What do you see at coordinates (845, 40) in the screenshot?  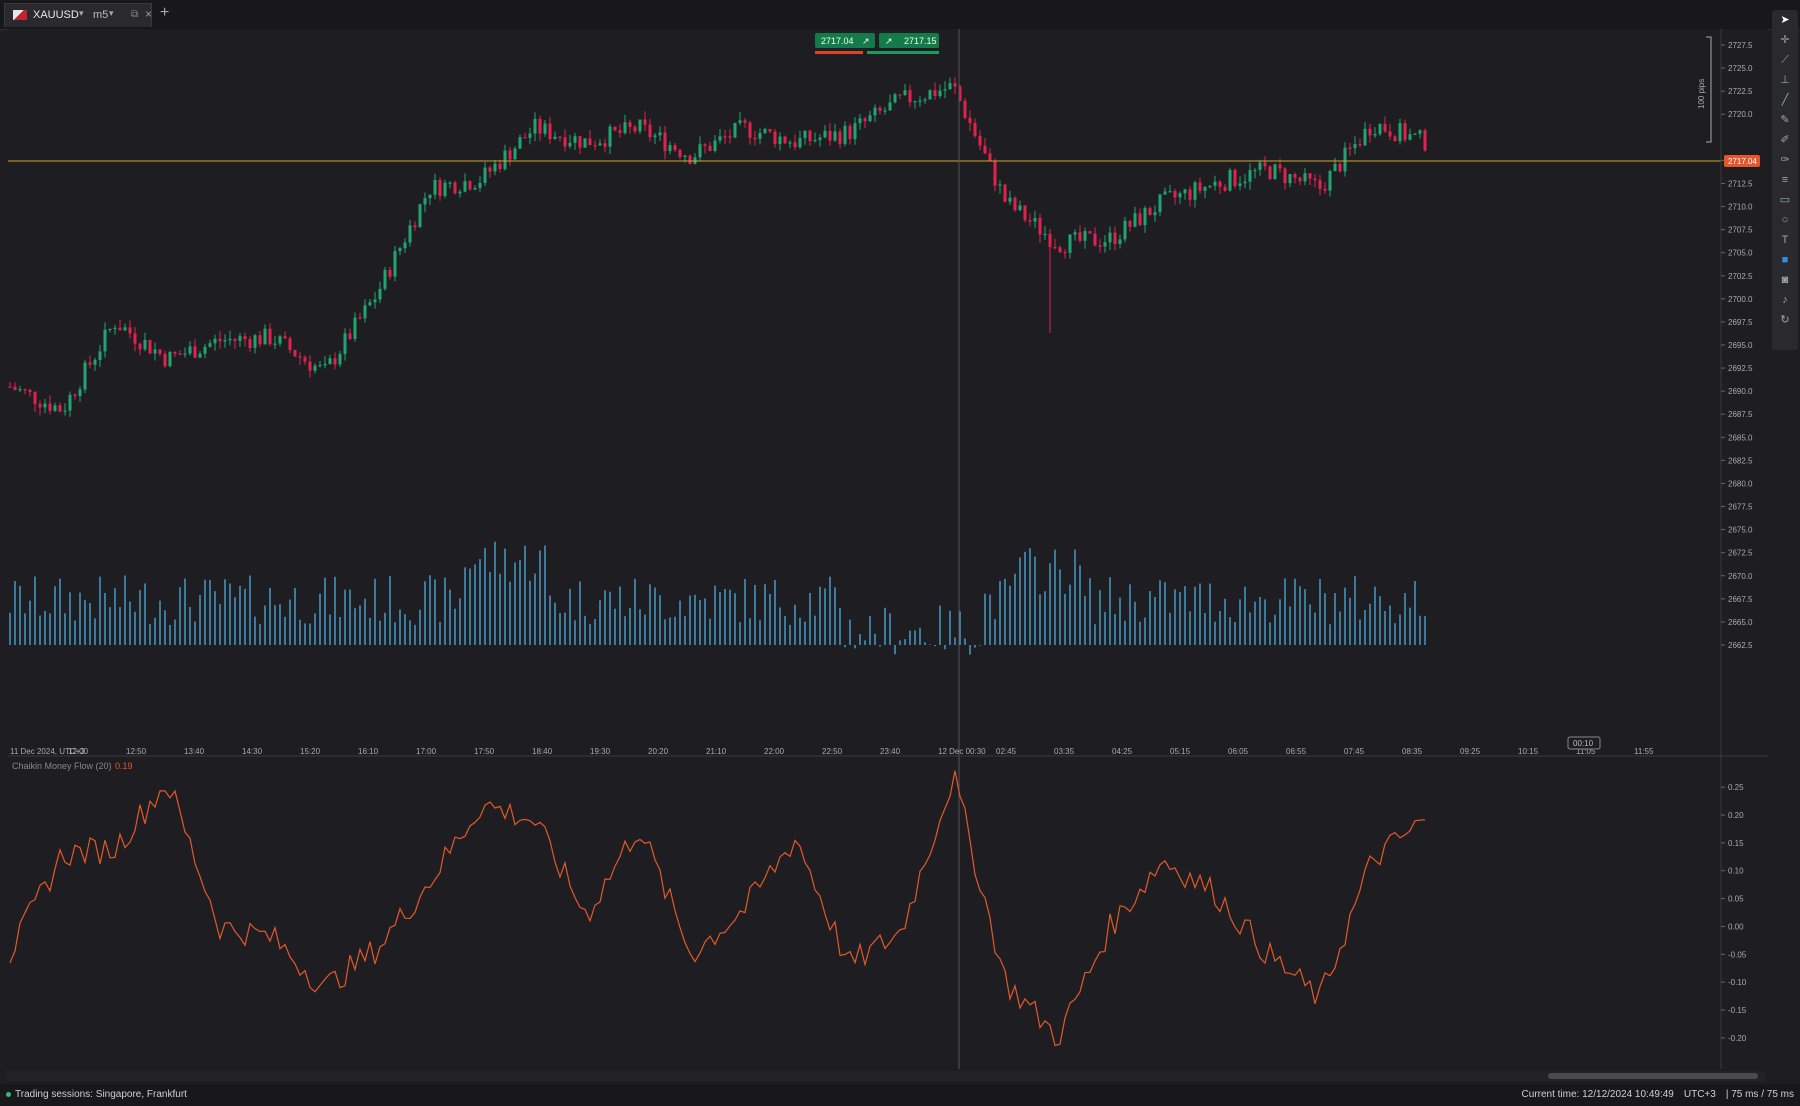 I see `sell-quote-button` at bounding box center [845, 40].